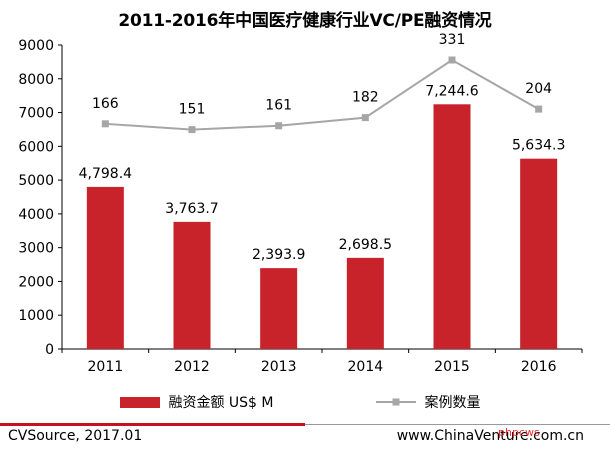  Describe the element at coordinates (36, 80) in the screenshot. I see `y-tick-label: 8000` at that location.